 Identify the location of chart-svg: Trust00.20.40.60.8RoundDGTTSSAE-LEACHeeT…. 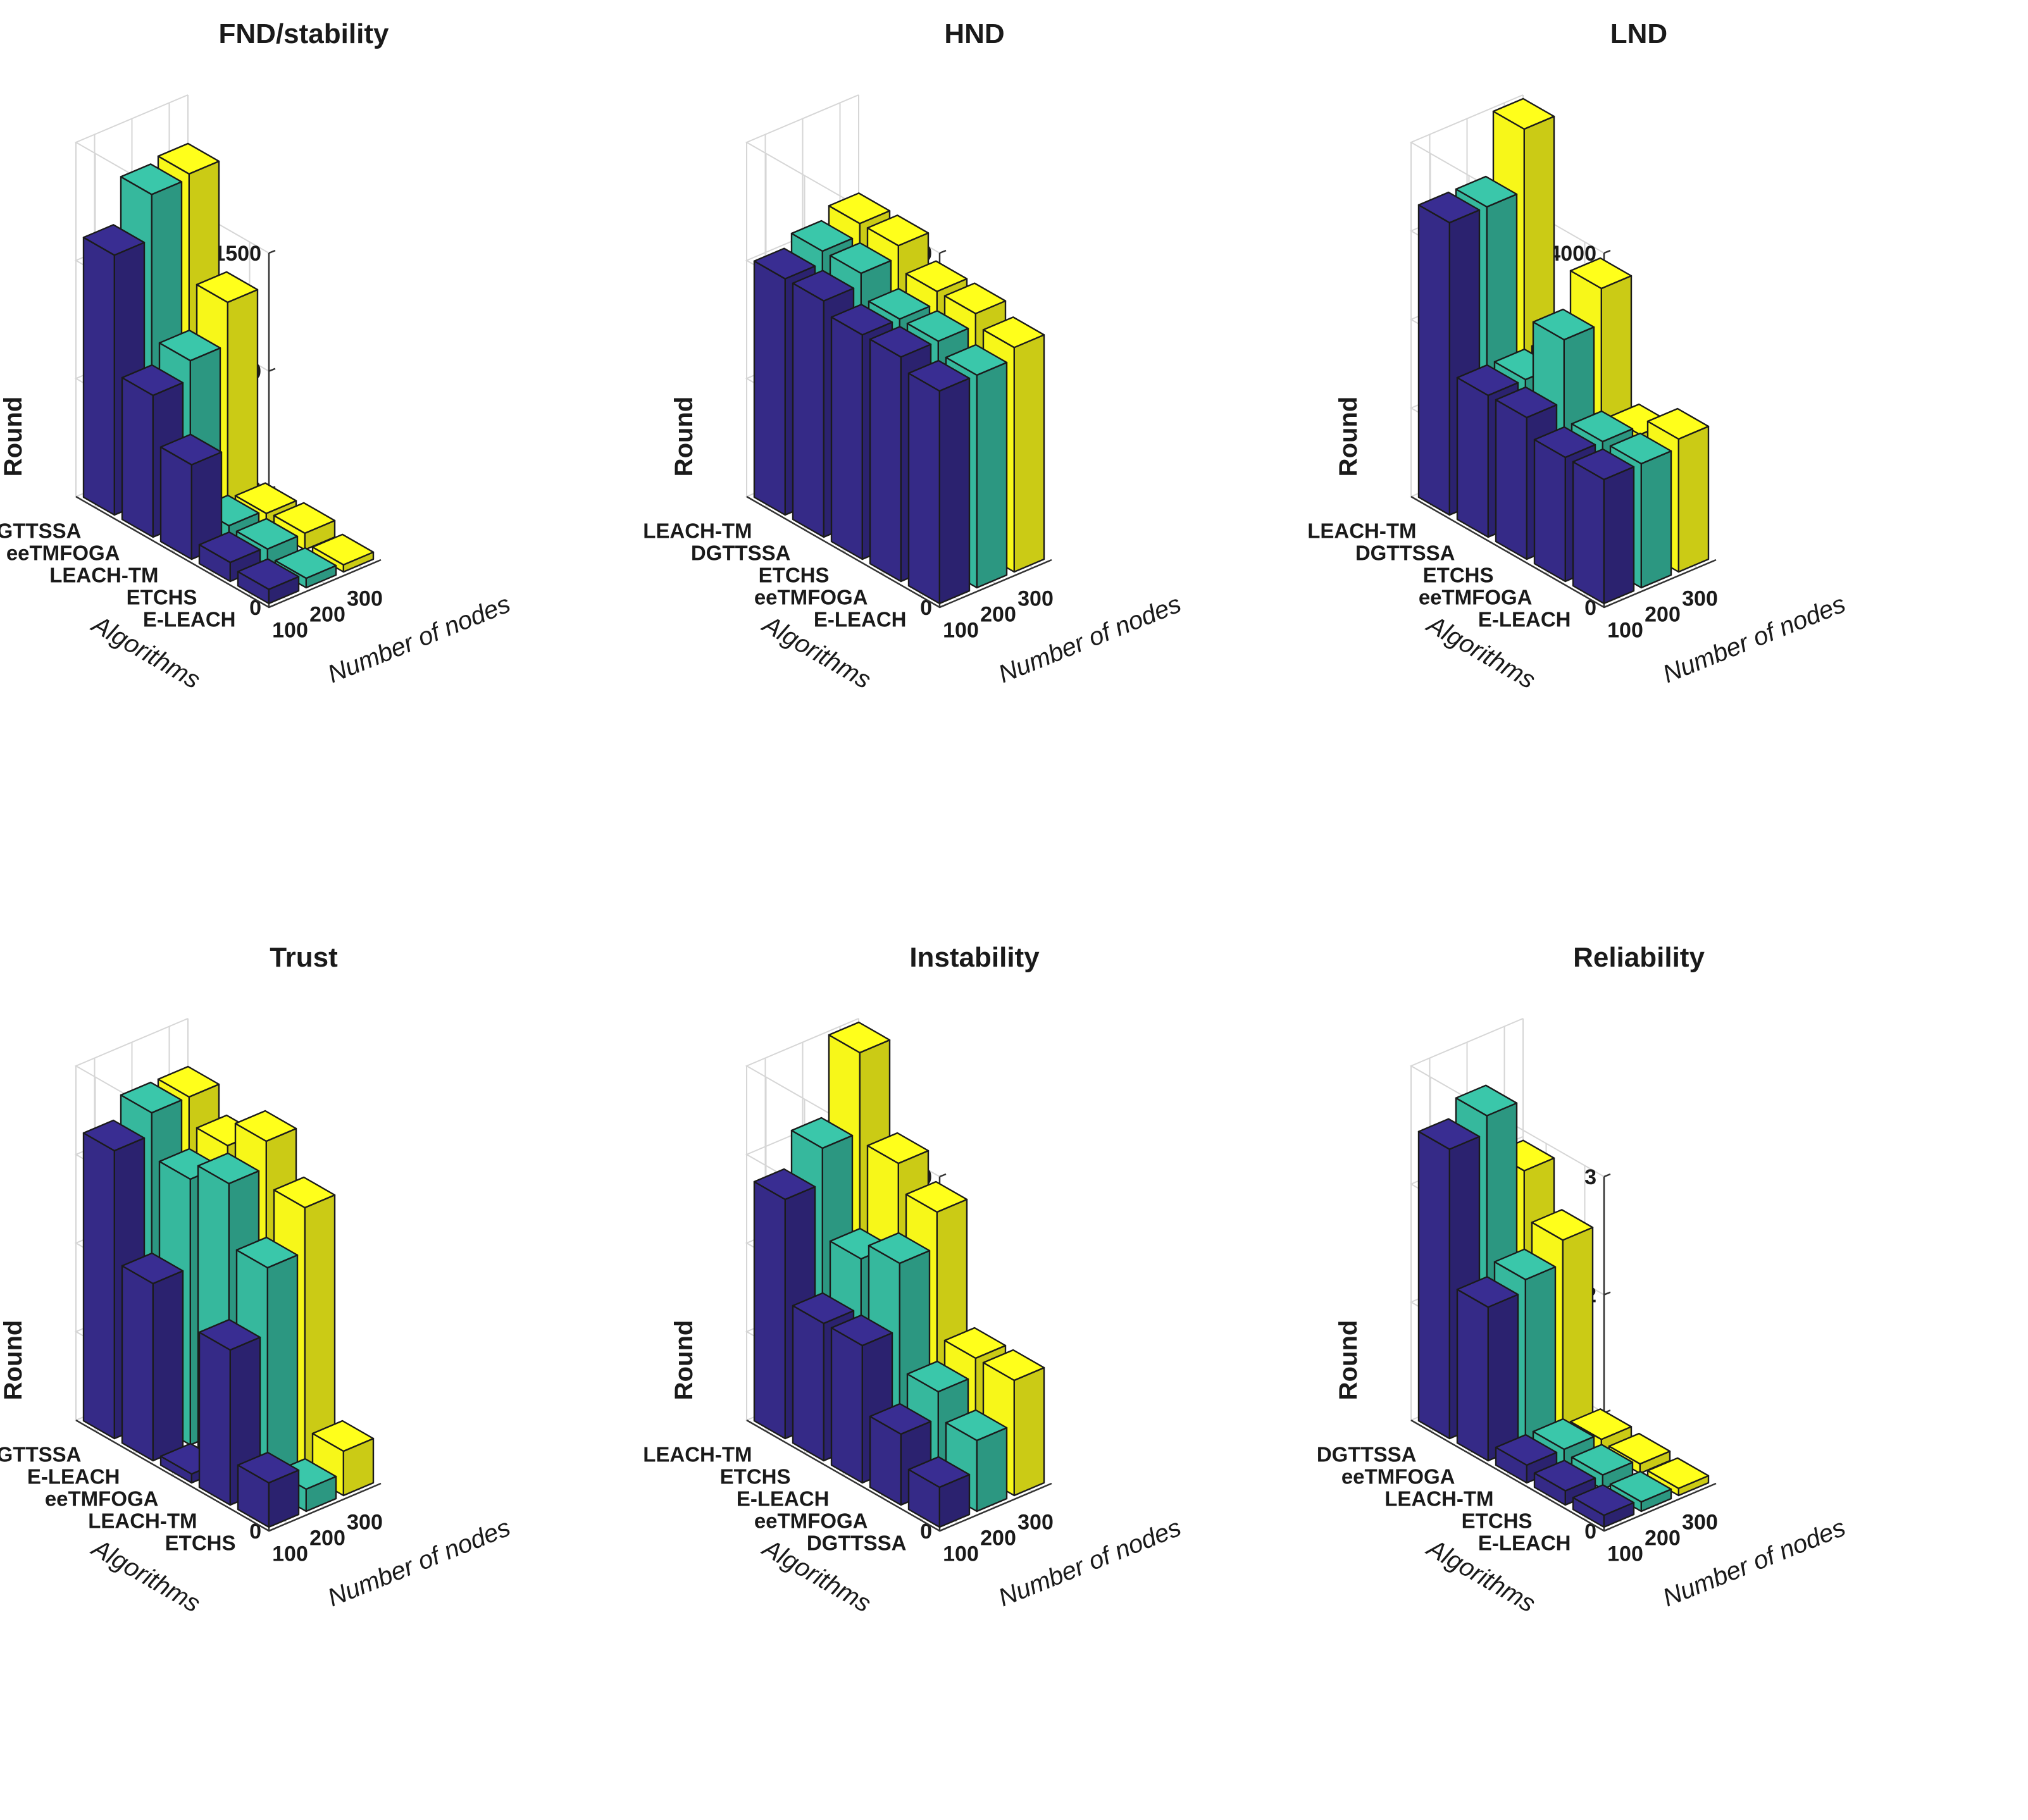
(257, 1280).